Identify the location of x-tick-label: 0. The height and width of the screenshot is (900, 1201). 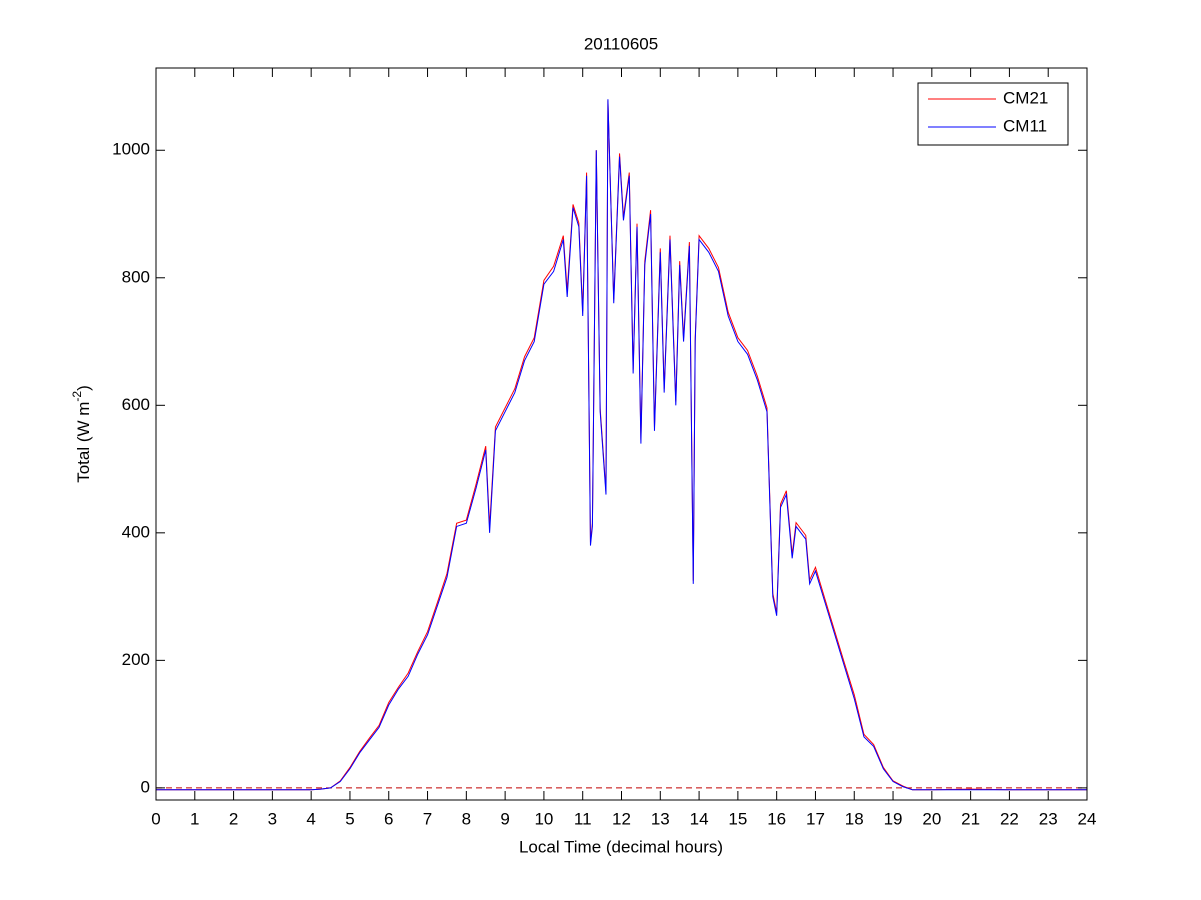
(155, 818).